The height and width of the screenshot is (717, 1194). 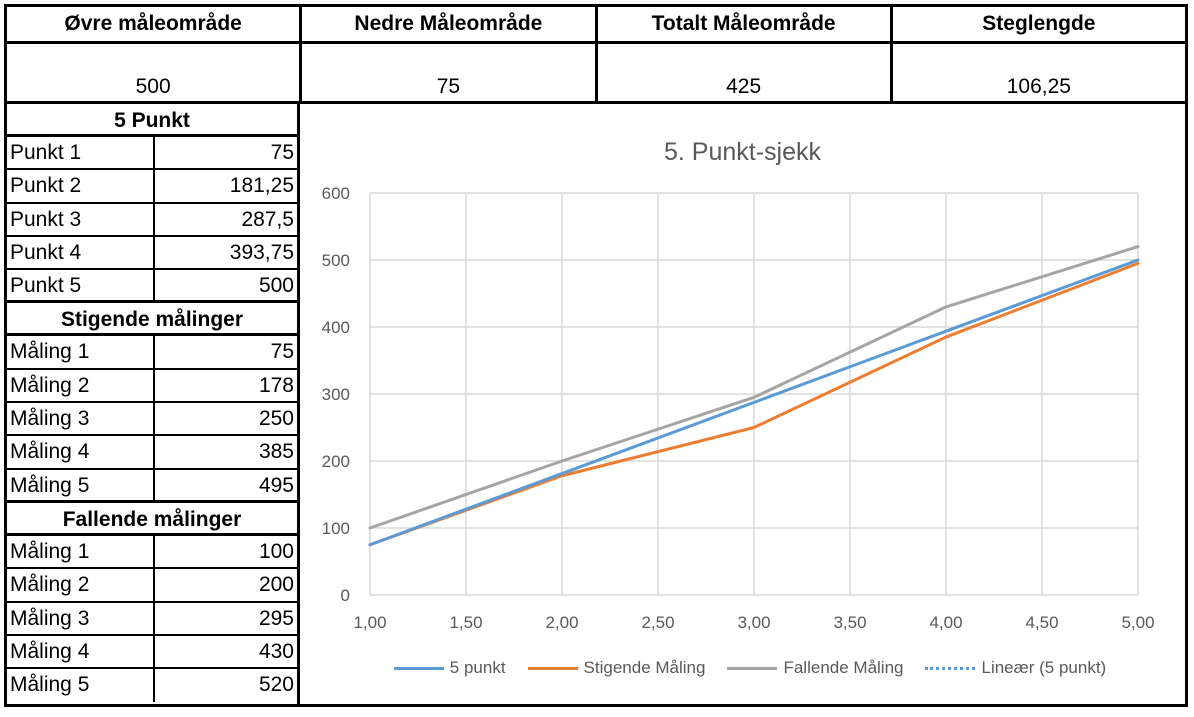 What do you see at coordinates (945, 622) in the screenshot?
I see `x-tick-label: 4,00` at bounding box center [945, 622].